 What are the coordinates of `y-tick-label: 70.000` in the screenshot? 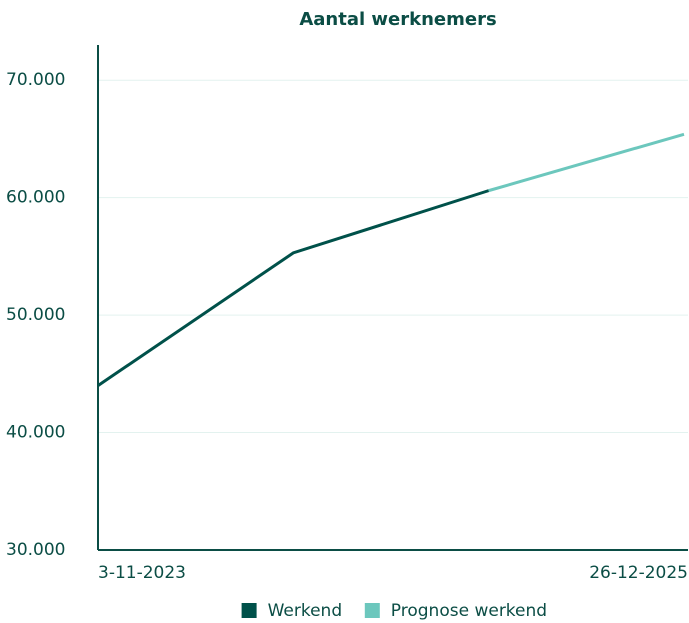 It's located at (35, 80).